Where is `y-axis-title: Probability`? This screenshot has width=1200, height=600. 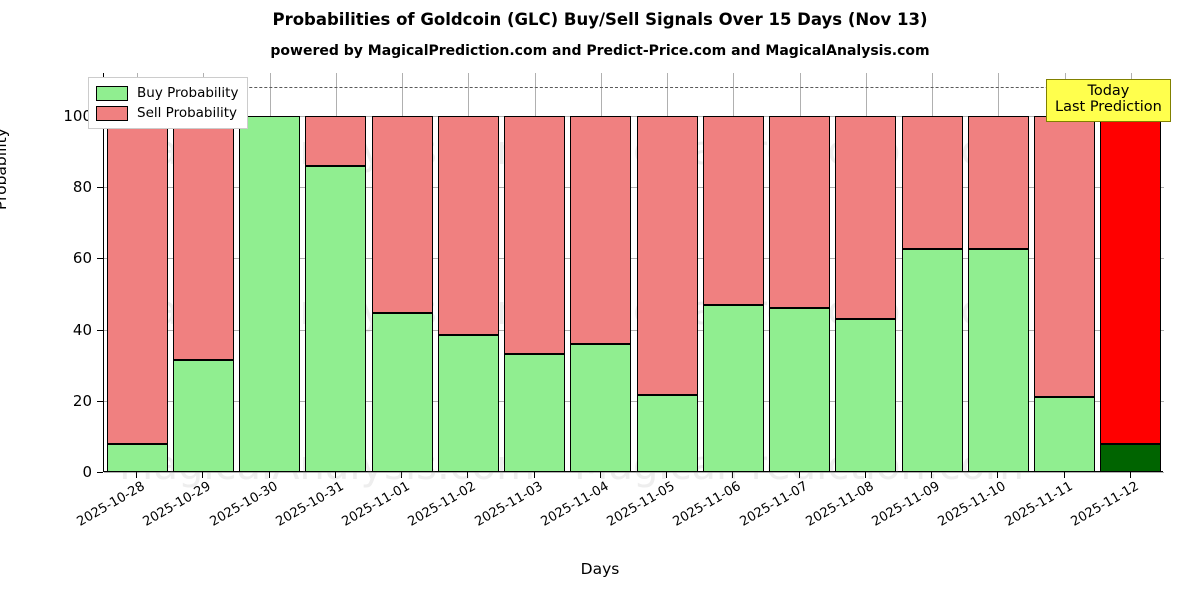 y-axis-title: Probability is located at coordinates (5, 169).